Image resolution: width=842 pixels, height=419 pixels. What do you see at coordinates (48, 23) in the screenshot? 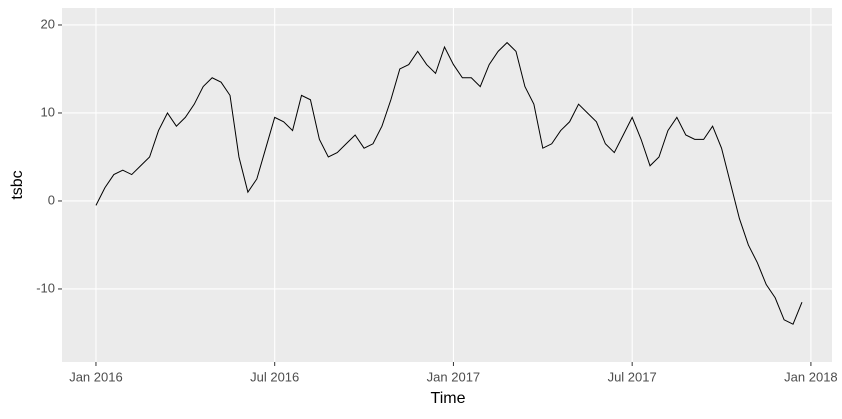
I see `y-tick-label: 20` at bounding box center [48, 23].